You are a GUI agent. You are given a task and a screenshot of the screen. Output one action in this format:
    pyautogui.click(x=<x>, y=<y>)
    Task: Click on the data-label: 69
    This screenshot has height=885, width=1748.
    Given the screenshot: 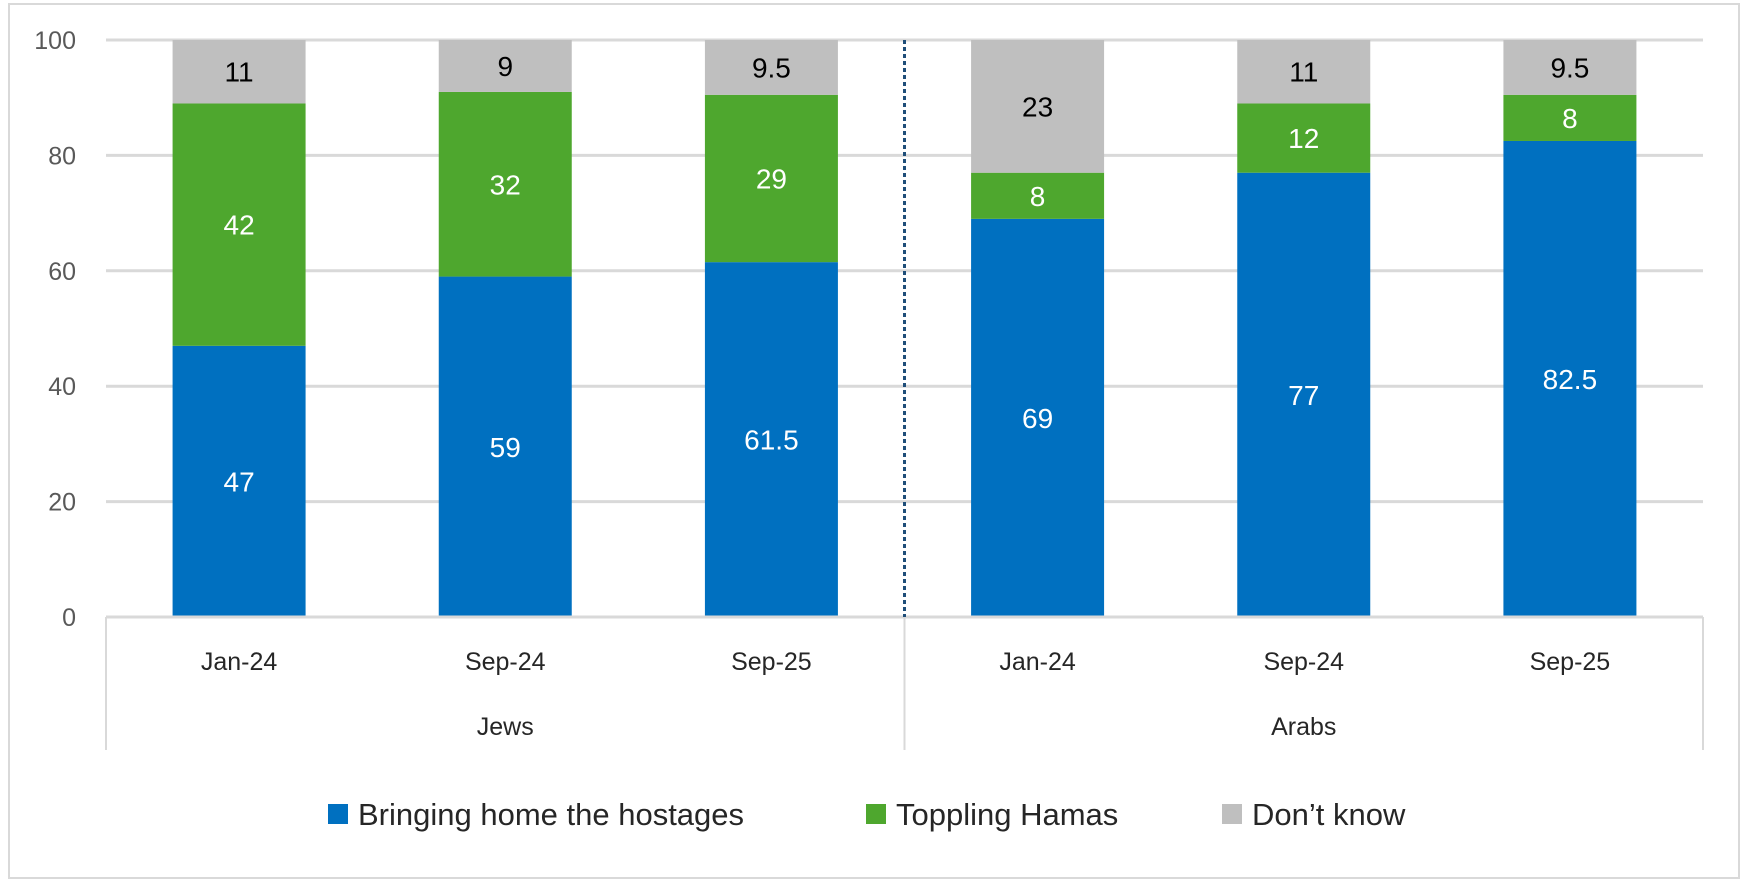 What is the action you would take?
    pyautogui.click(x=1037, y=418)
    